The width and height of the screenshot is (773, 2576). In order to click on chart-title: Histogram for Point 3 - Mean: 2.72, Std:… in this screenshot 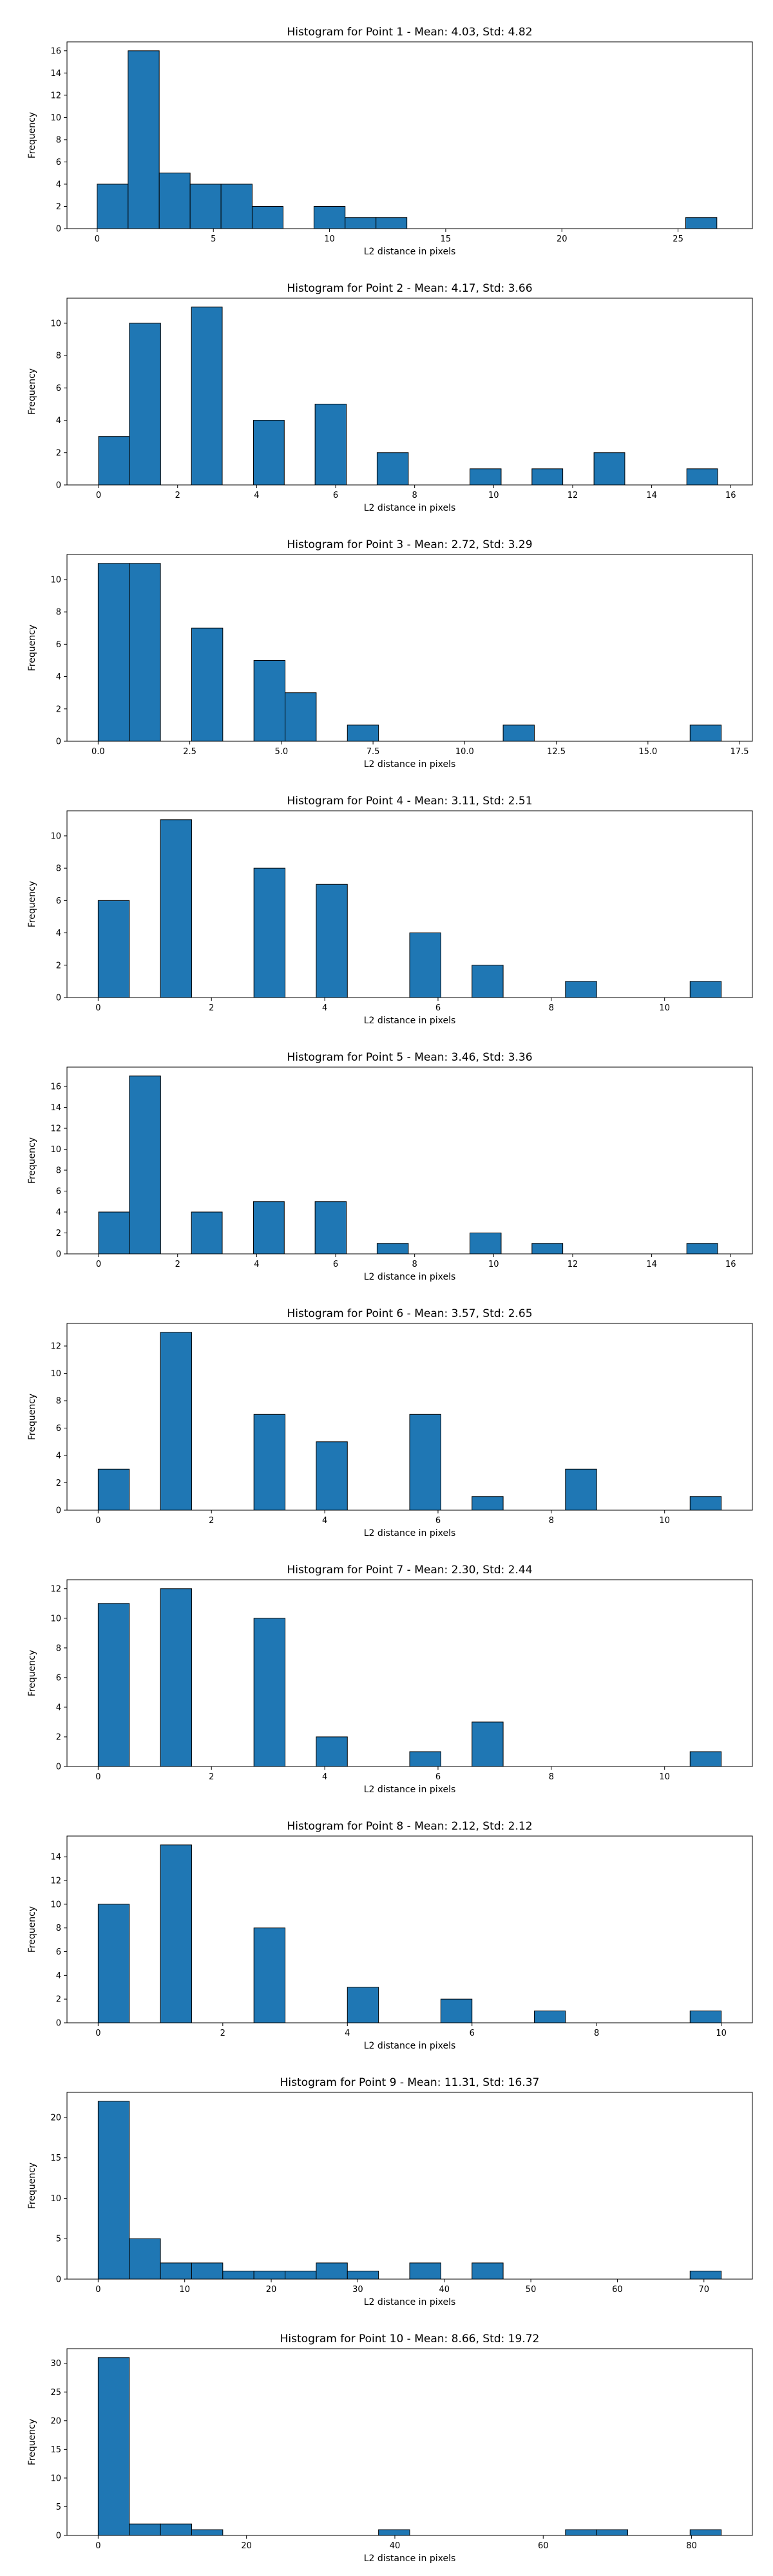, I will do `click(409, 544)`.